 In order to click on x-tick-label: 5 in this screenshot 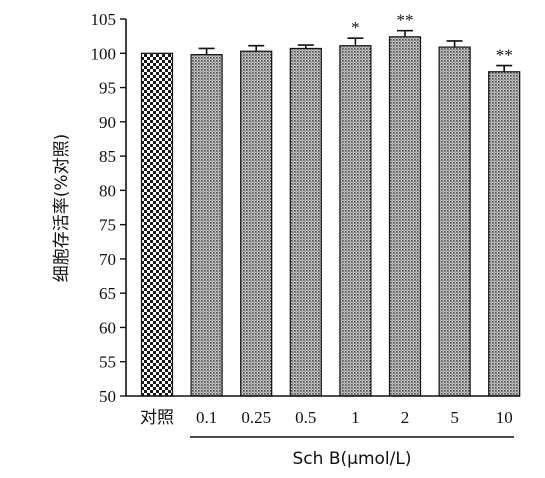, I will do `click(454, 417)`.